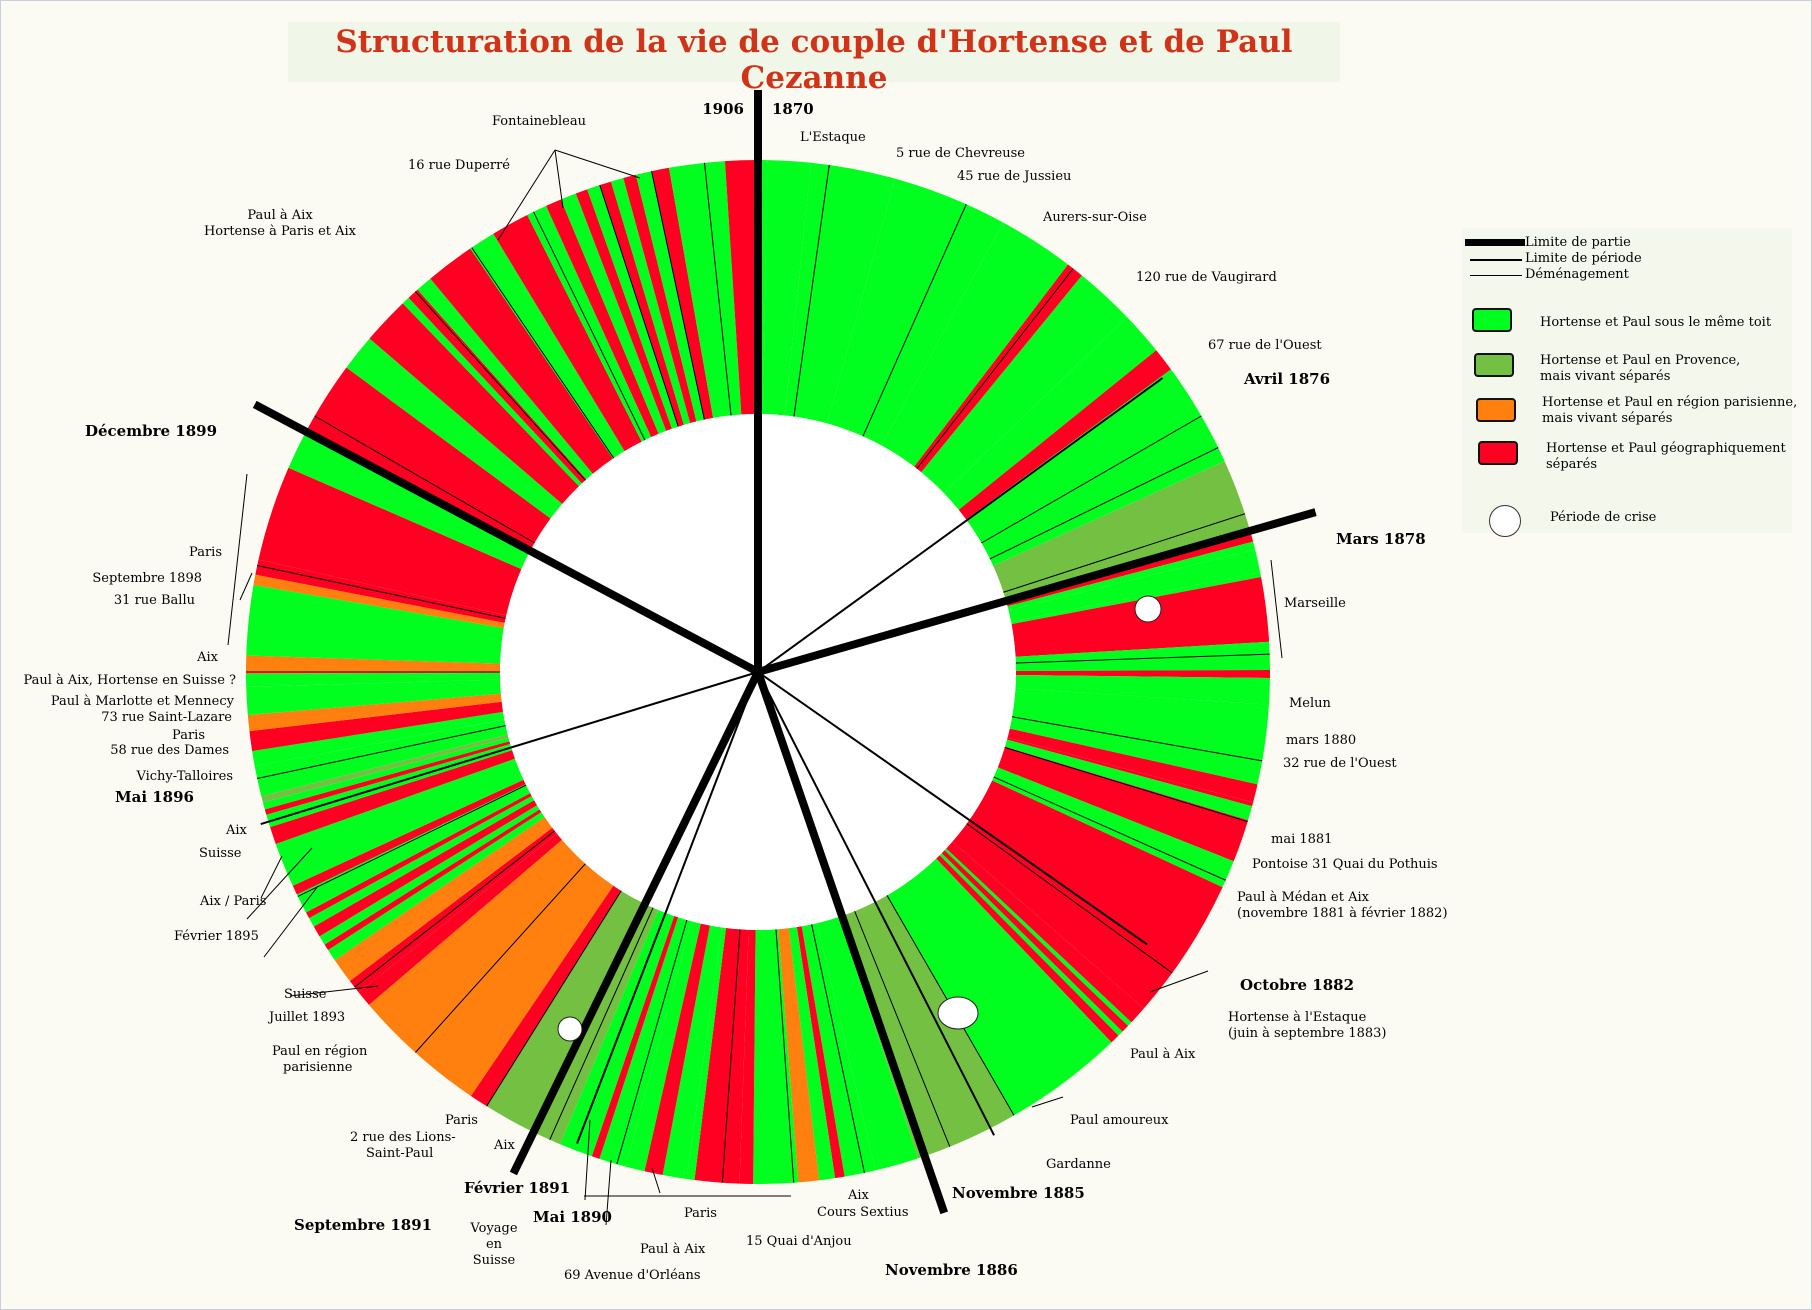 Image resolution: width=1812 pixels, height=1310 pixels. What do you see at coordinates (1307, 1033) in the screenshot?
I see `place-label-15: (juin à septembre 1883)` at bounding box center [1307, 1033].